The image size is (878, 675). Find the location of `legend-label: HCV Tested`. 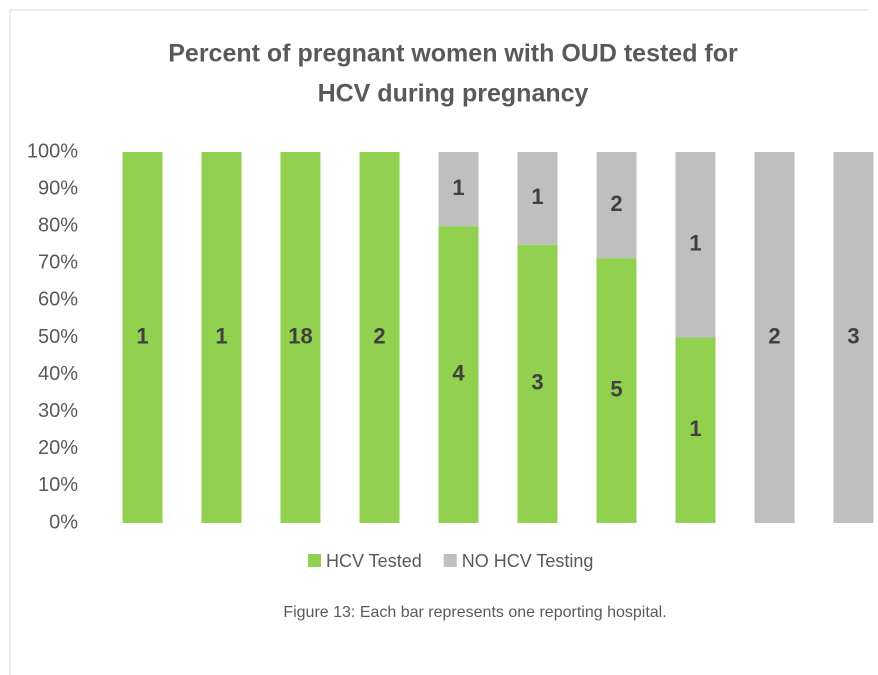

legend-label: HCV Tested is located at coordinates (374, 561).